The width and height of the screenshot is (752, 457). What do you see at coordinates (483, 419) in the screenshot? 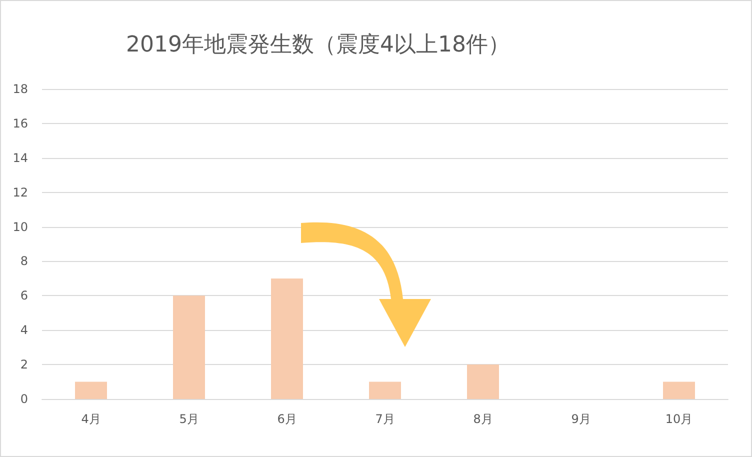
I see `x-tick-label: 8月` at bounding box center [483, 419].